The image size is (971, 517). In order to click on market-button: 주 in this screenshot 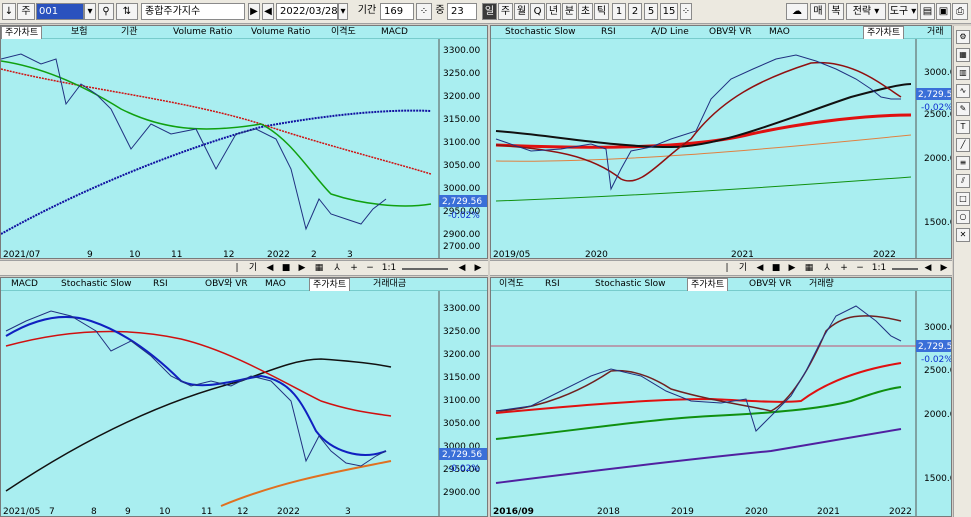, I will do `click(26, 11)`.